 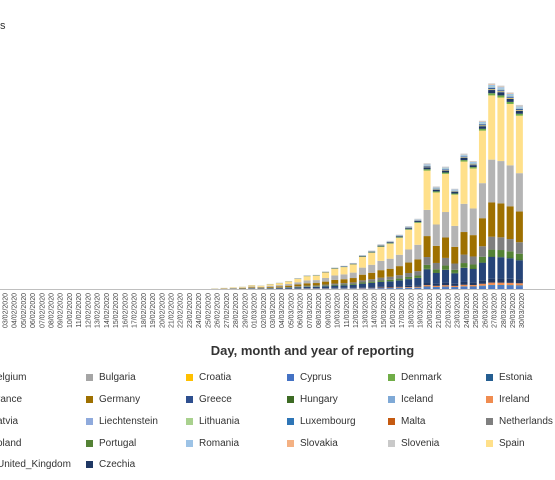 What do you see at coordinates (125, 310) in the screenshot?
I see `x-tick-label: 16/02/2020` at bounding box center [125, 310].